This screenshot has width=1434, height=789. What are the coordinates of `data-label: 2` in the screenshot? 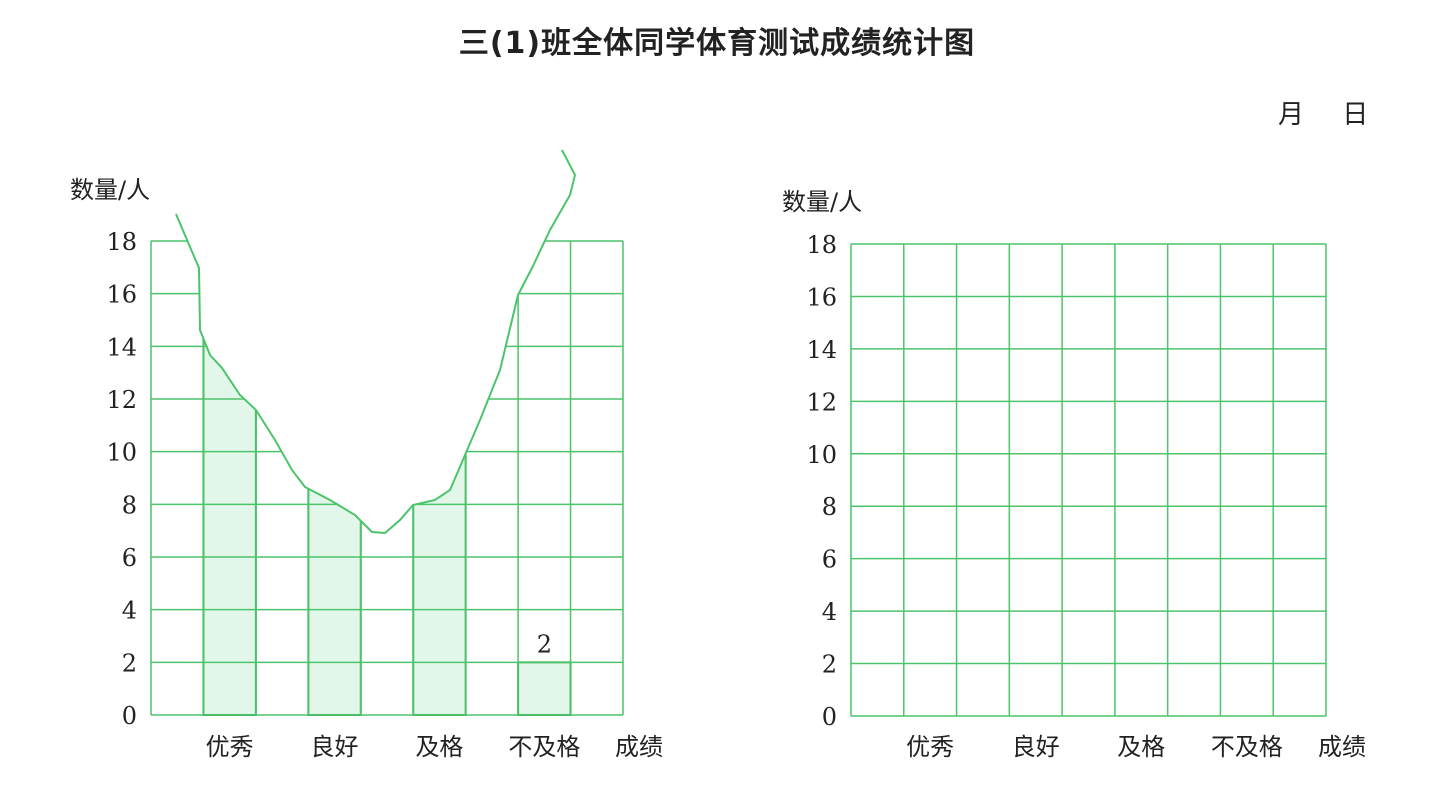 It's located at (544, 644).